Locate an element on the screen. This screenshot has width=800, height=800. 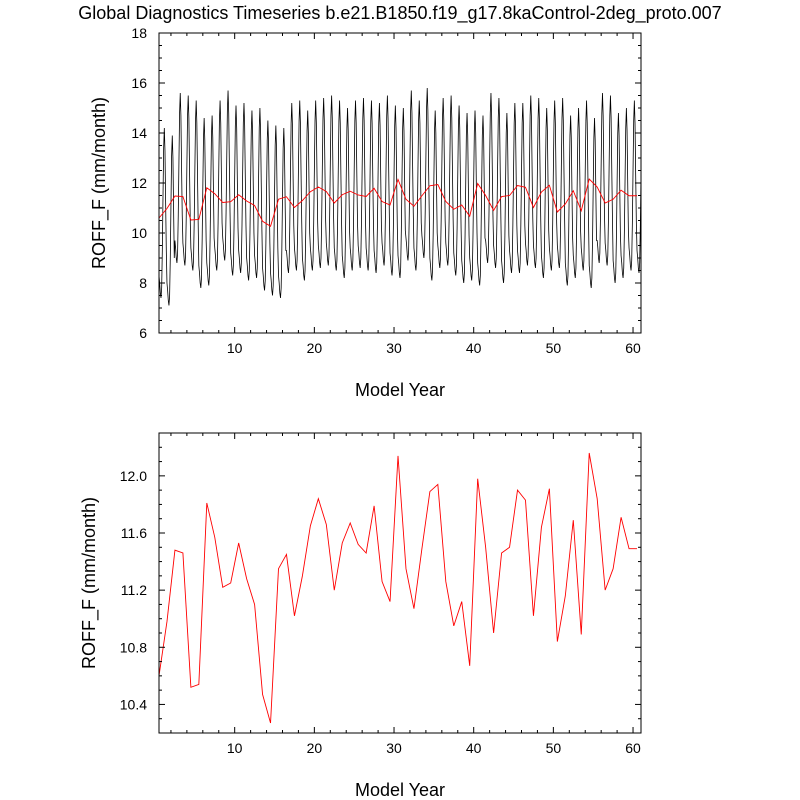
top-x-tick-label: 40 is located at coordinates (474, 348).